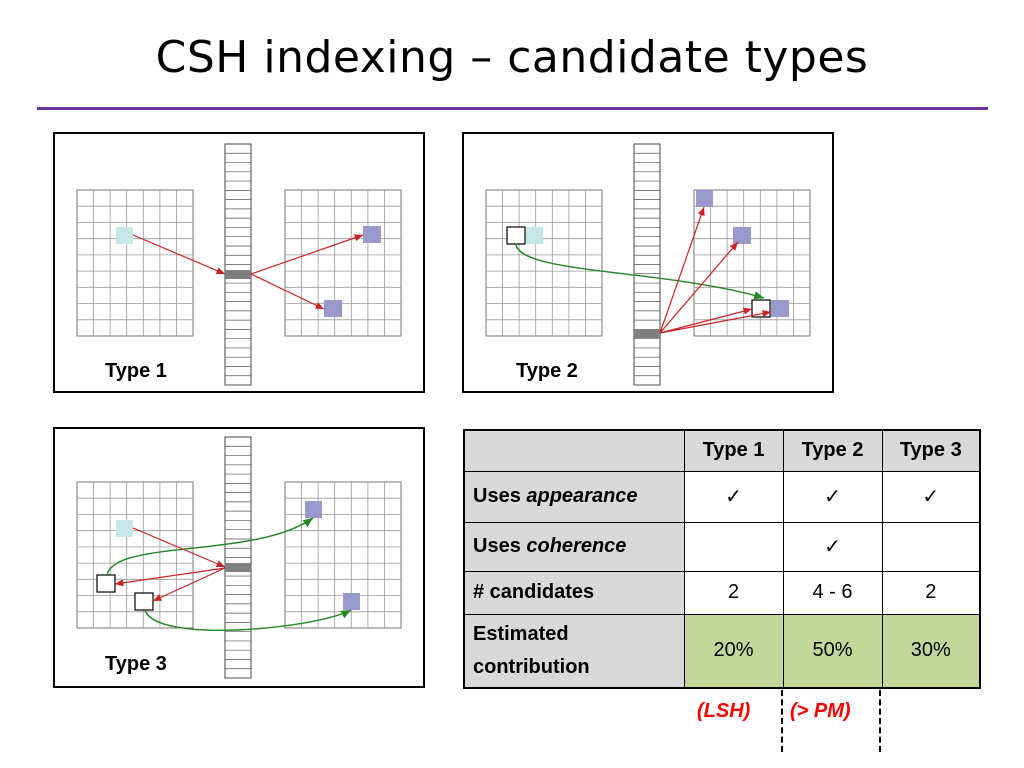 The image size is (1024, 768). I want to click on panel-type-3: Type 3, so click(239, 557).